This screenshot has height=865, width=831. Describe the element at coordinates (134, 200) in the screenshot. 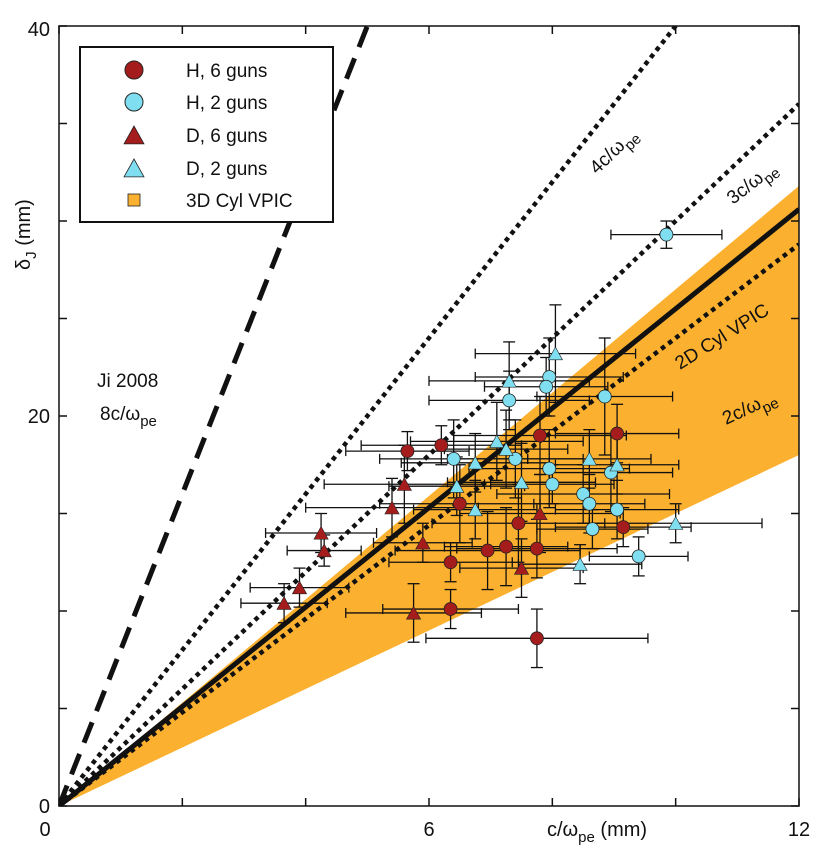

I see `legend-marker-3d-cyl-vpic` at that location.